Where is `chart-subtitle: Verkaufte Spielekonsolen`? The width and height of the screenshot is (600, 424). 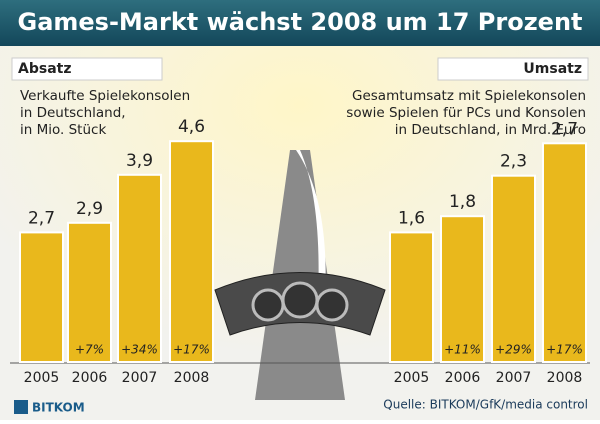 chart-subtitle: Verkaufte Spielekonsolen is located at coordinates (105, 96).